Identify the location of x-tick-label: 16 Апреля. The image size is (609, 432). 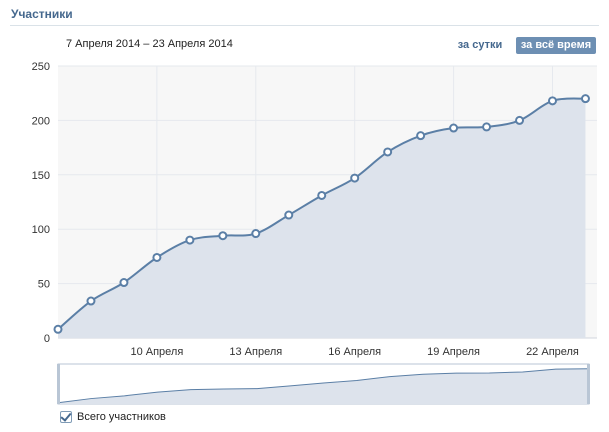
(354, 352).